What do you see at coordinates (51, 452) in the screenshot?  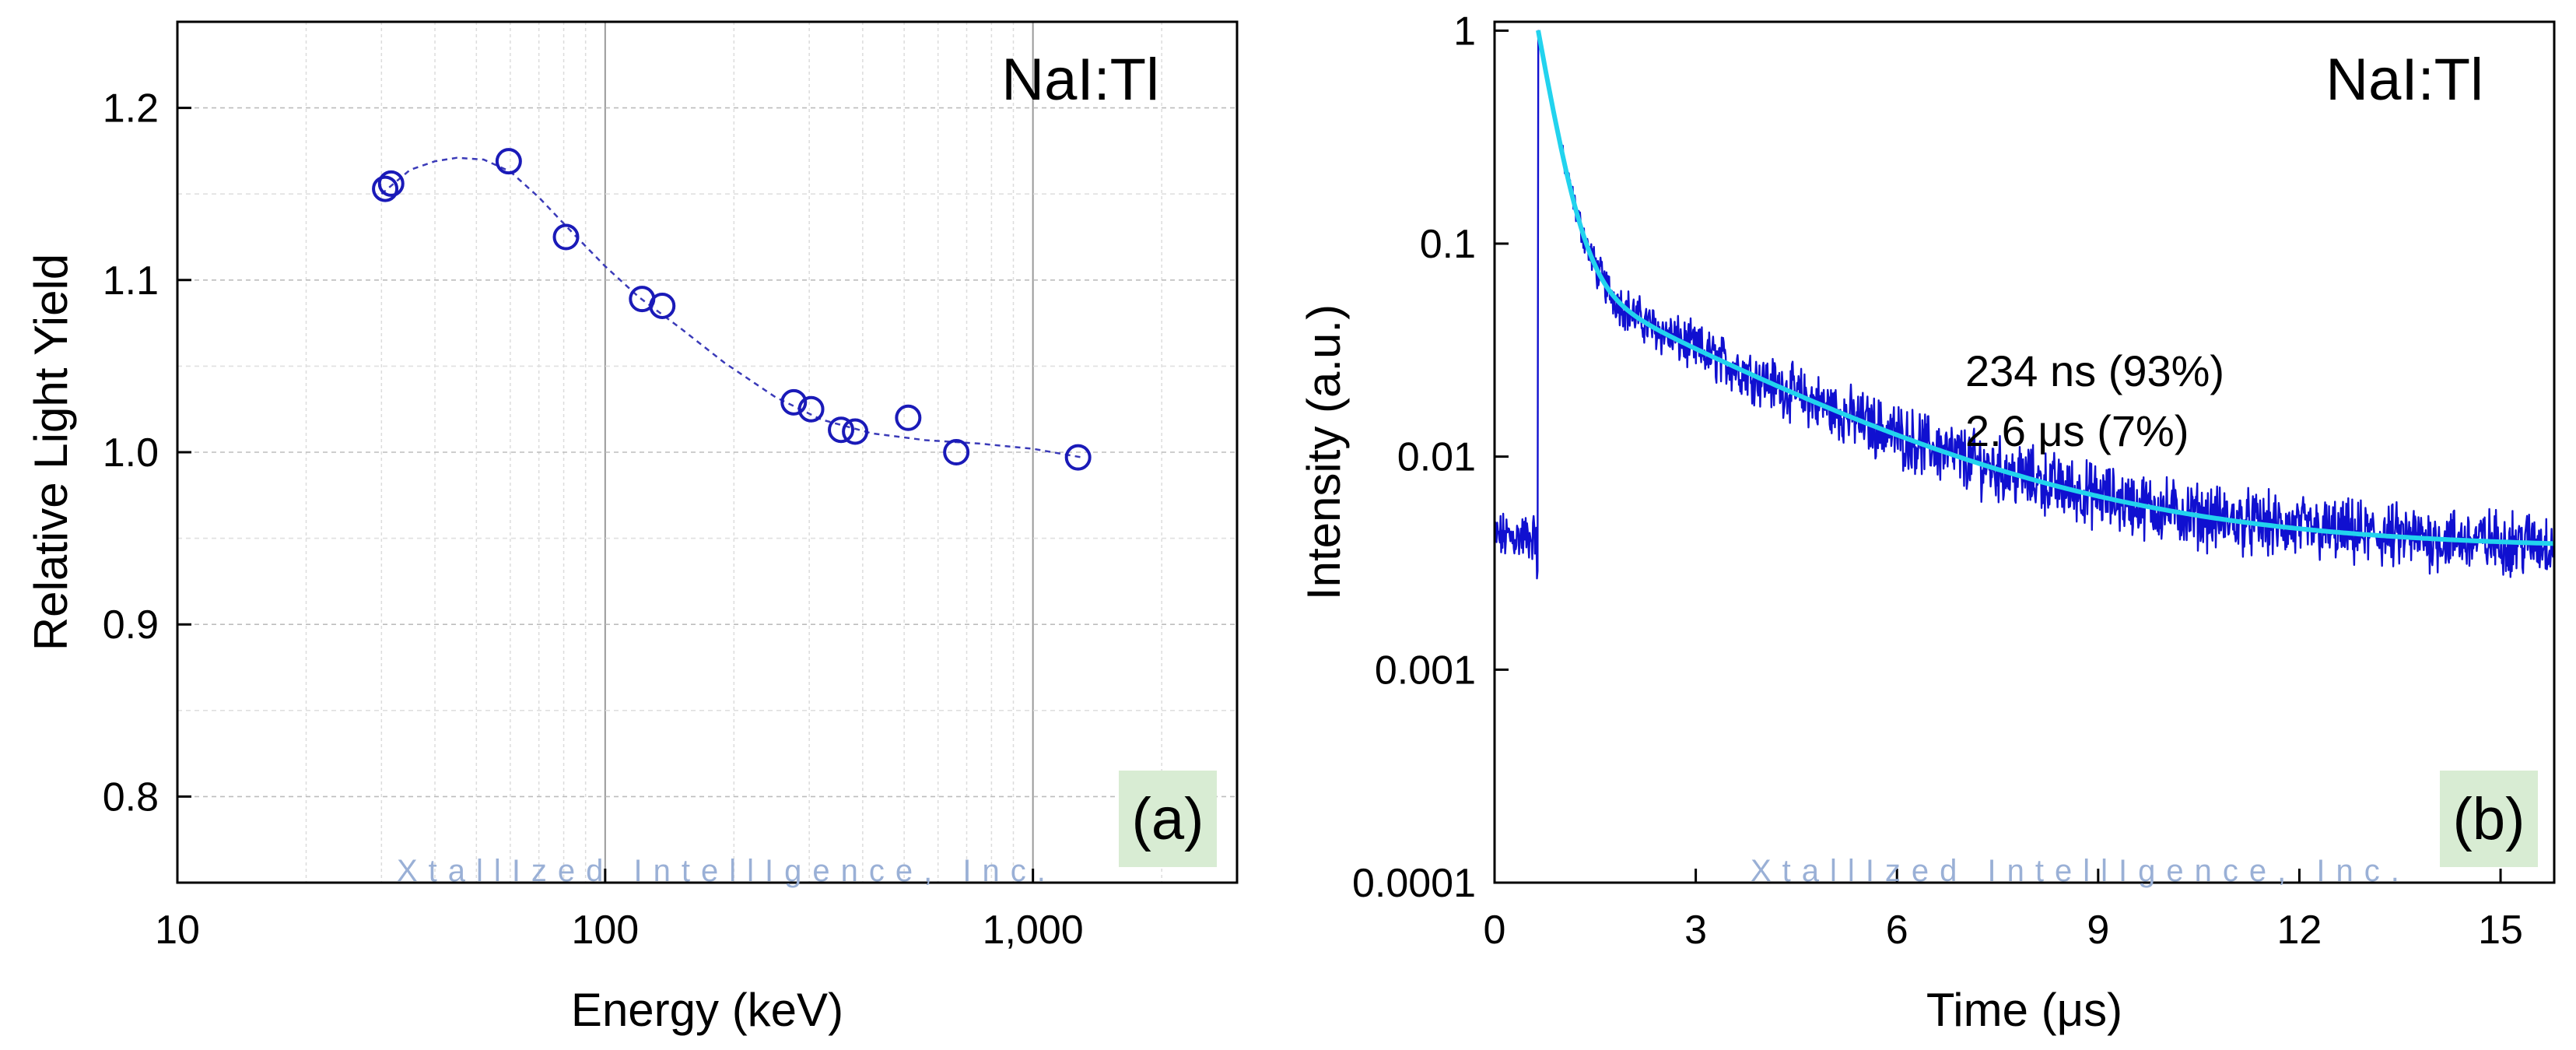 I see `panel-a-ylabel: Relative Light Yield` at bounding box center [51, 452].